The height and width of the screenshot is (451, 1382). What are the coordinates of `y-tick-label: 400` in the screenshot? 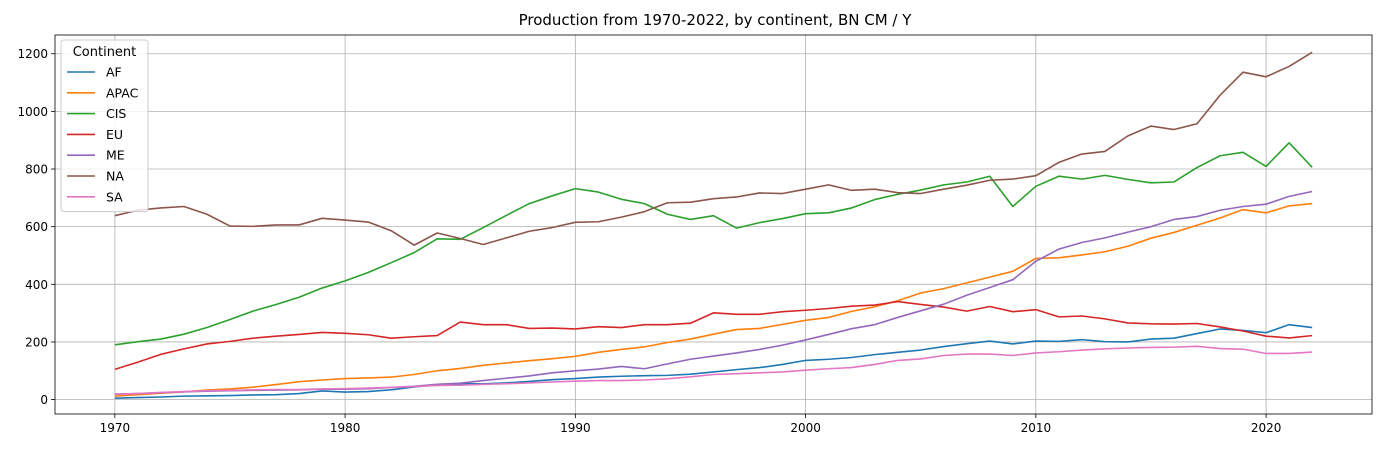 It's located at (36, 285).